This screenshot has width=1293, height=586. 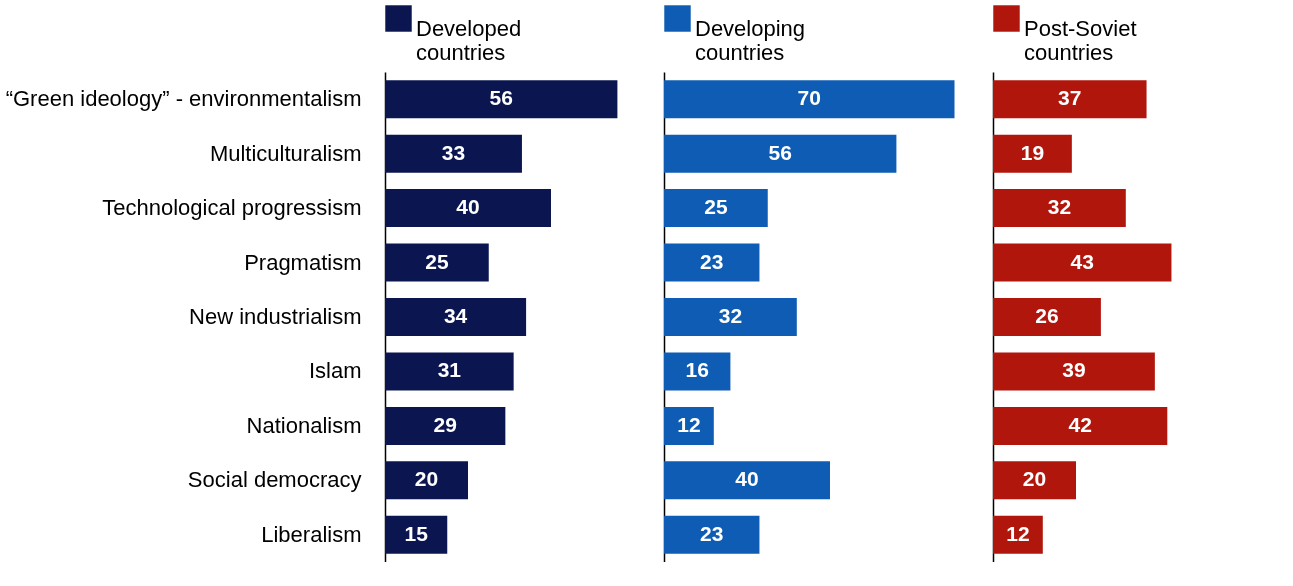 What do you see at coordinates (1080, 40) in the screenshot?
I see `legend-label: Post-Soviet countries` at bounding box center [1080, 40].